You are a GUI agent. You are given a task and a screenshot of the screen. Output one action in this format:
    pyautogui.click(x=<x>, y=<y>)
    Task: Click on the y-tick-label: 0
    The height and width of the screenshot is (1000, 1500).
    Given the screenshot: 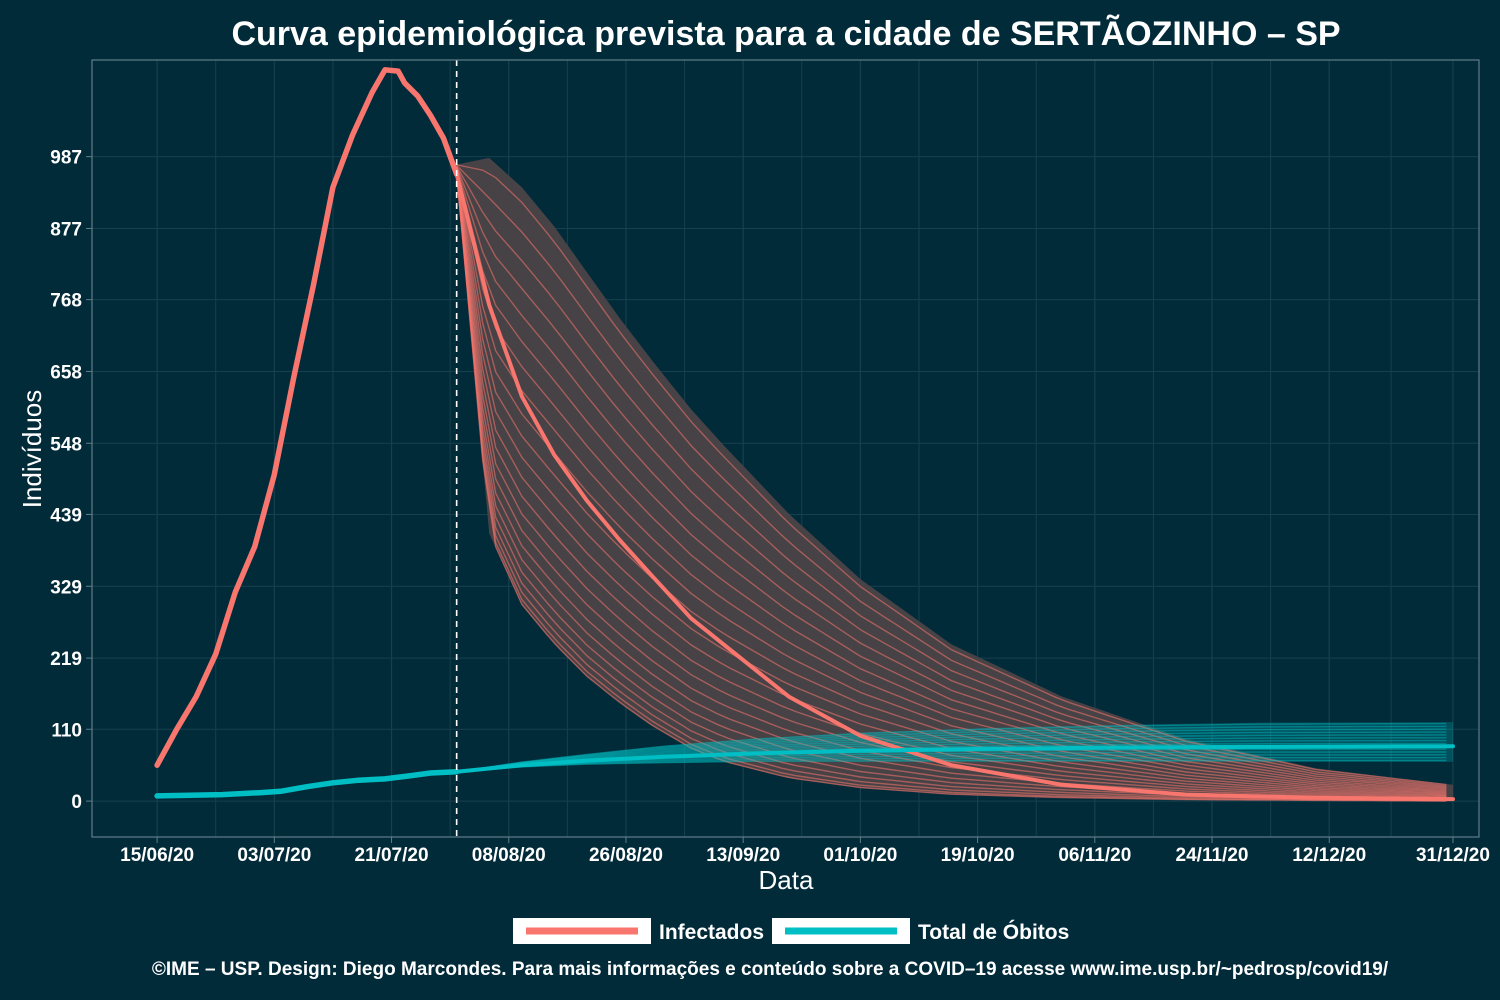 What is the action you would take?
    pyautogui.click(x=76, y=802)
    